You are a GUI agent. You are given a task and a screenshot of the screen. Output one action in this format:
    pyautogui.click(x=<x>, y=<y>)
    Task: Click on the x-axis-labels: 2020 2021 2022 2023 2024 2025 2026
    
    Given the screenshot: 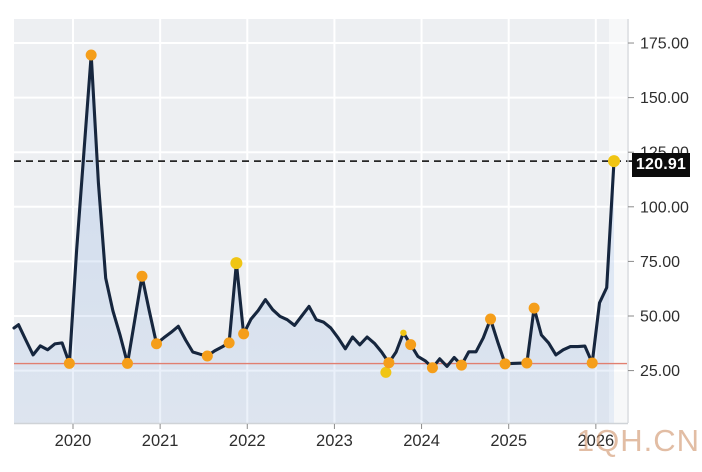 What is the action you would take?
    pyautogui.click(x=335, y=441)
    